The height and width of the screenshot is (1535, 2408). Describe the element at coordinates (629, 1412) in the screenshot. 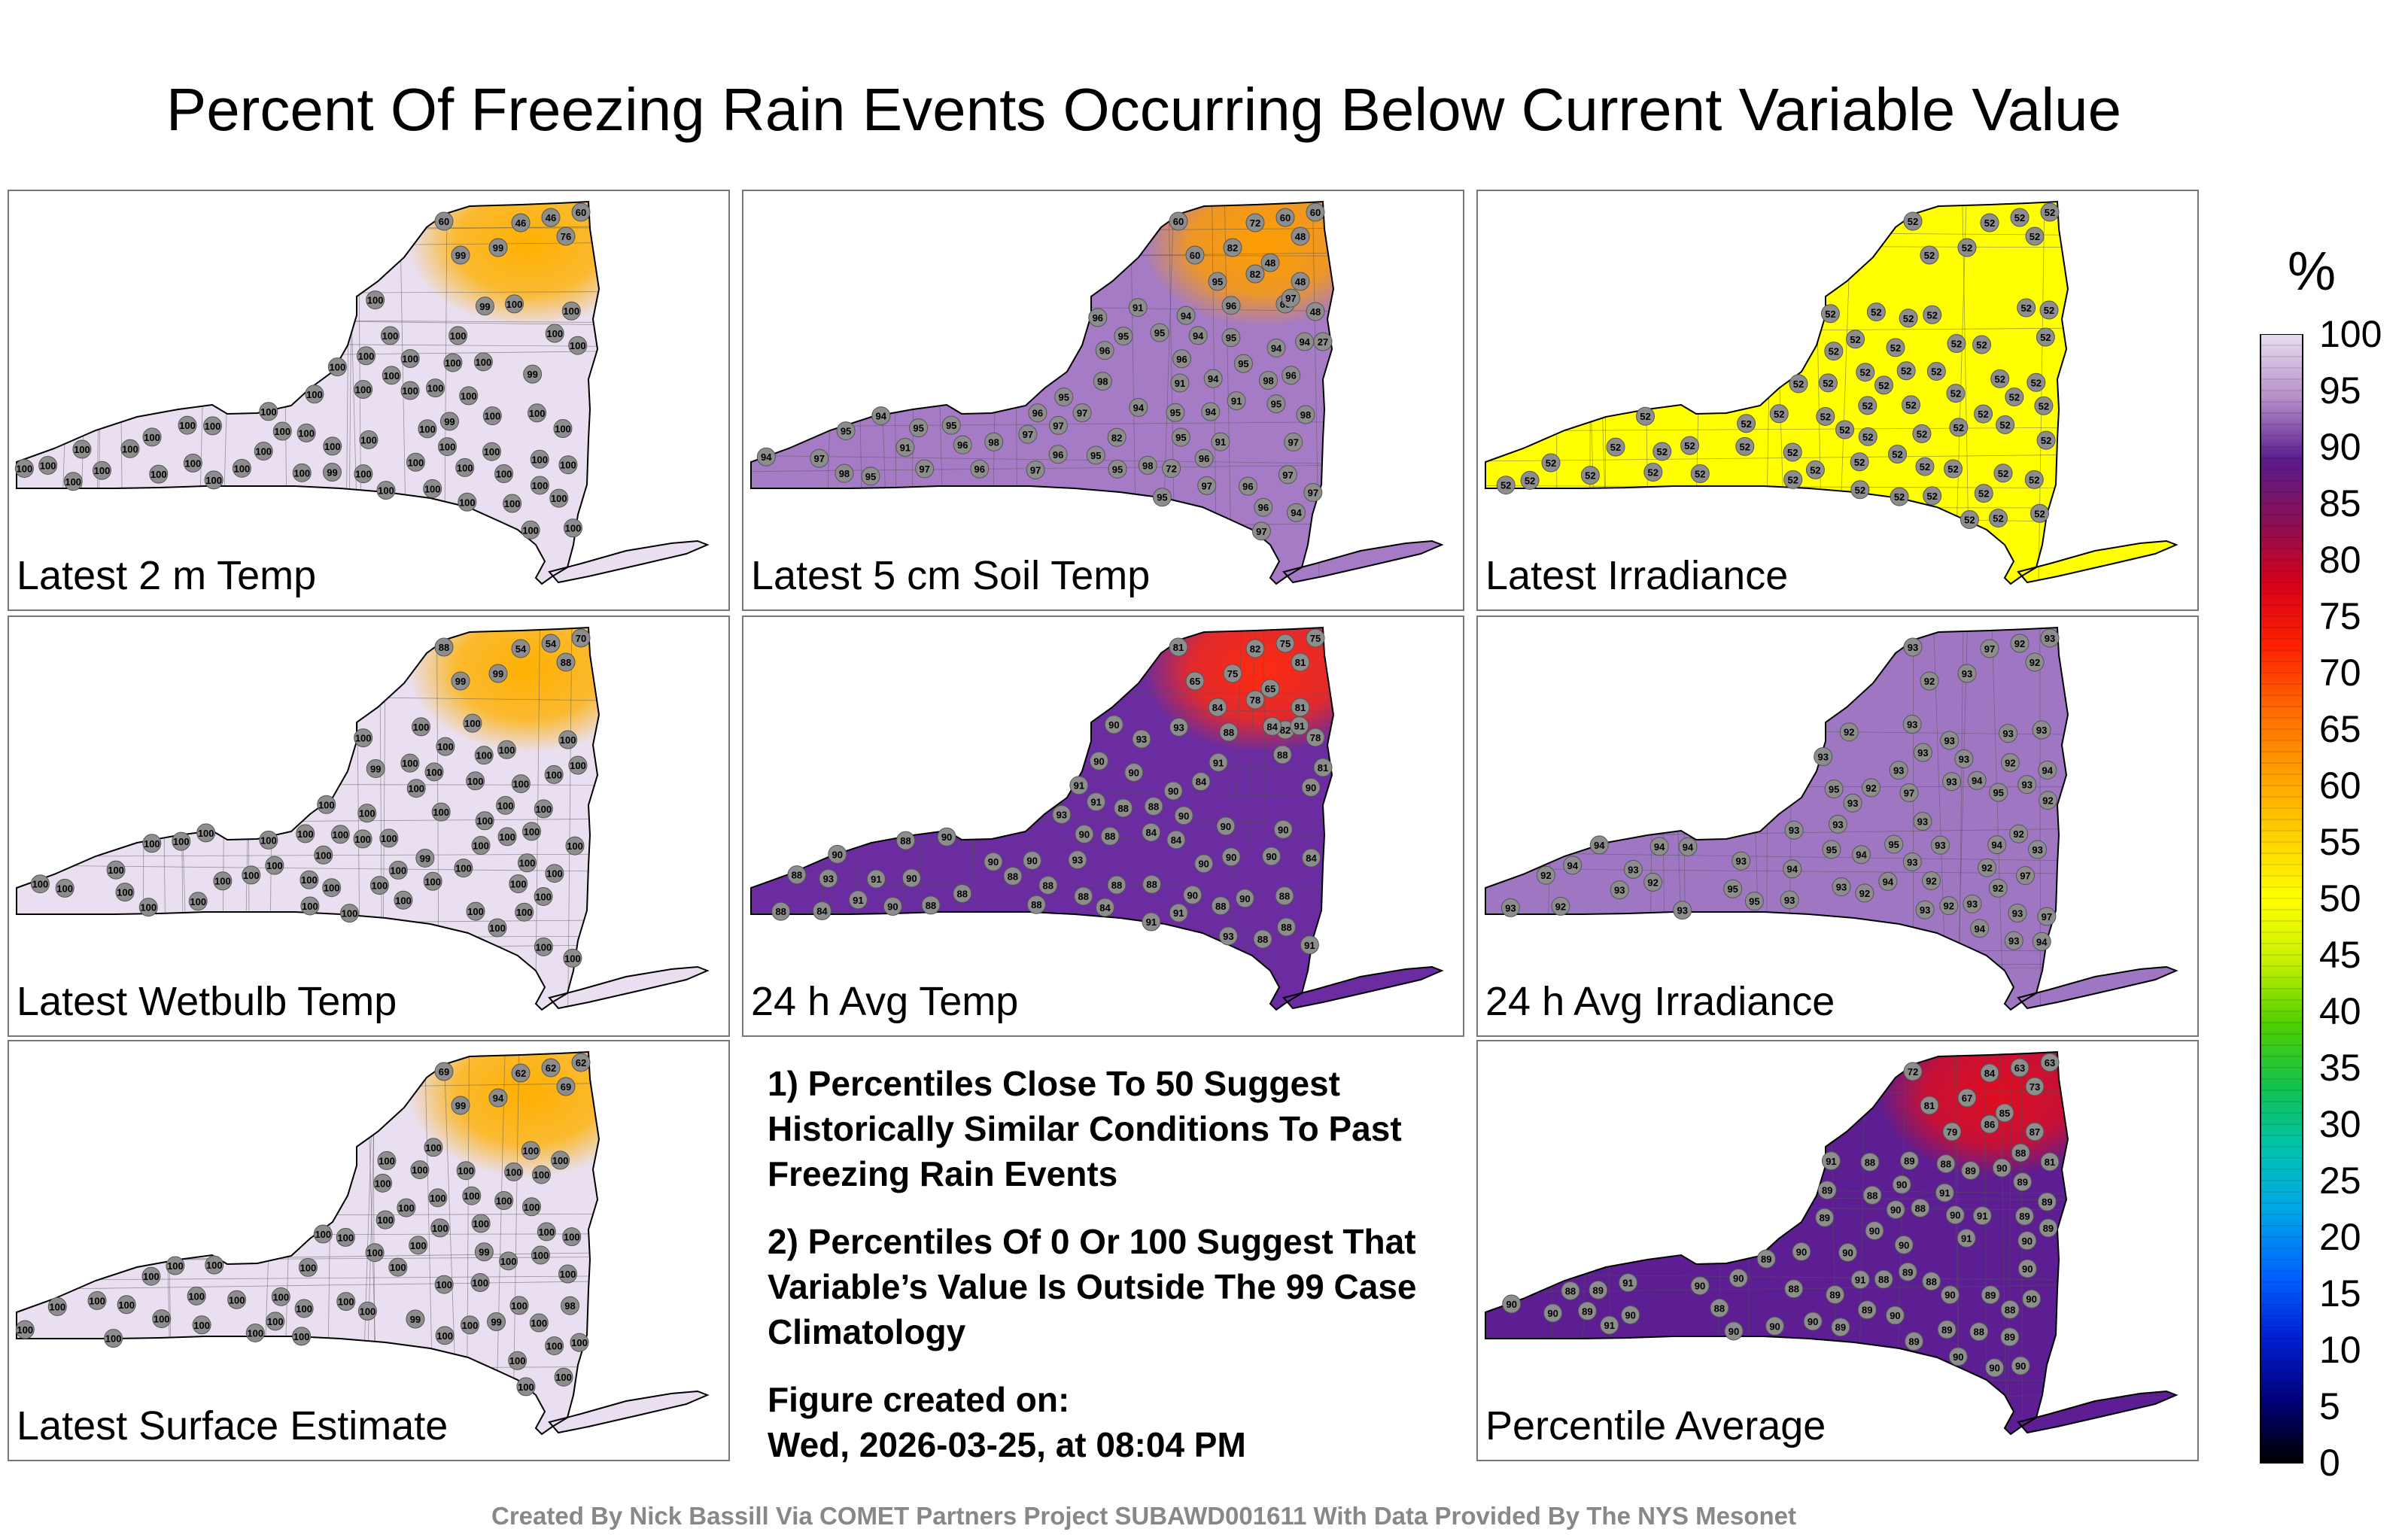

I see `long-island-outline` at that location.